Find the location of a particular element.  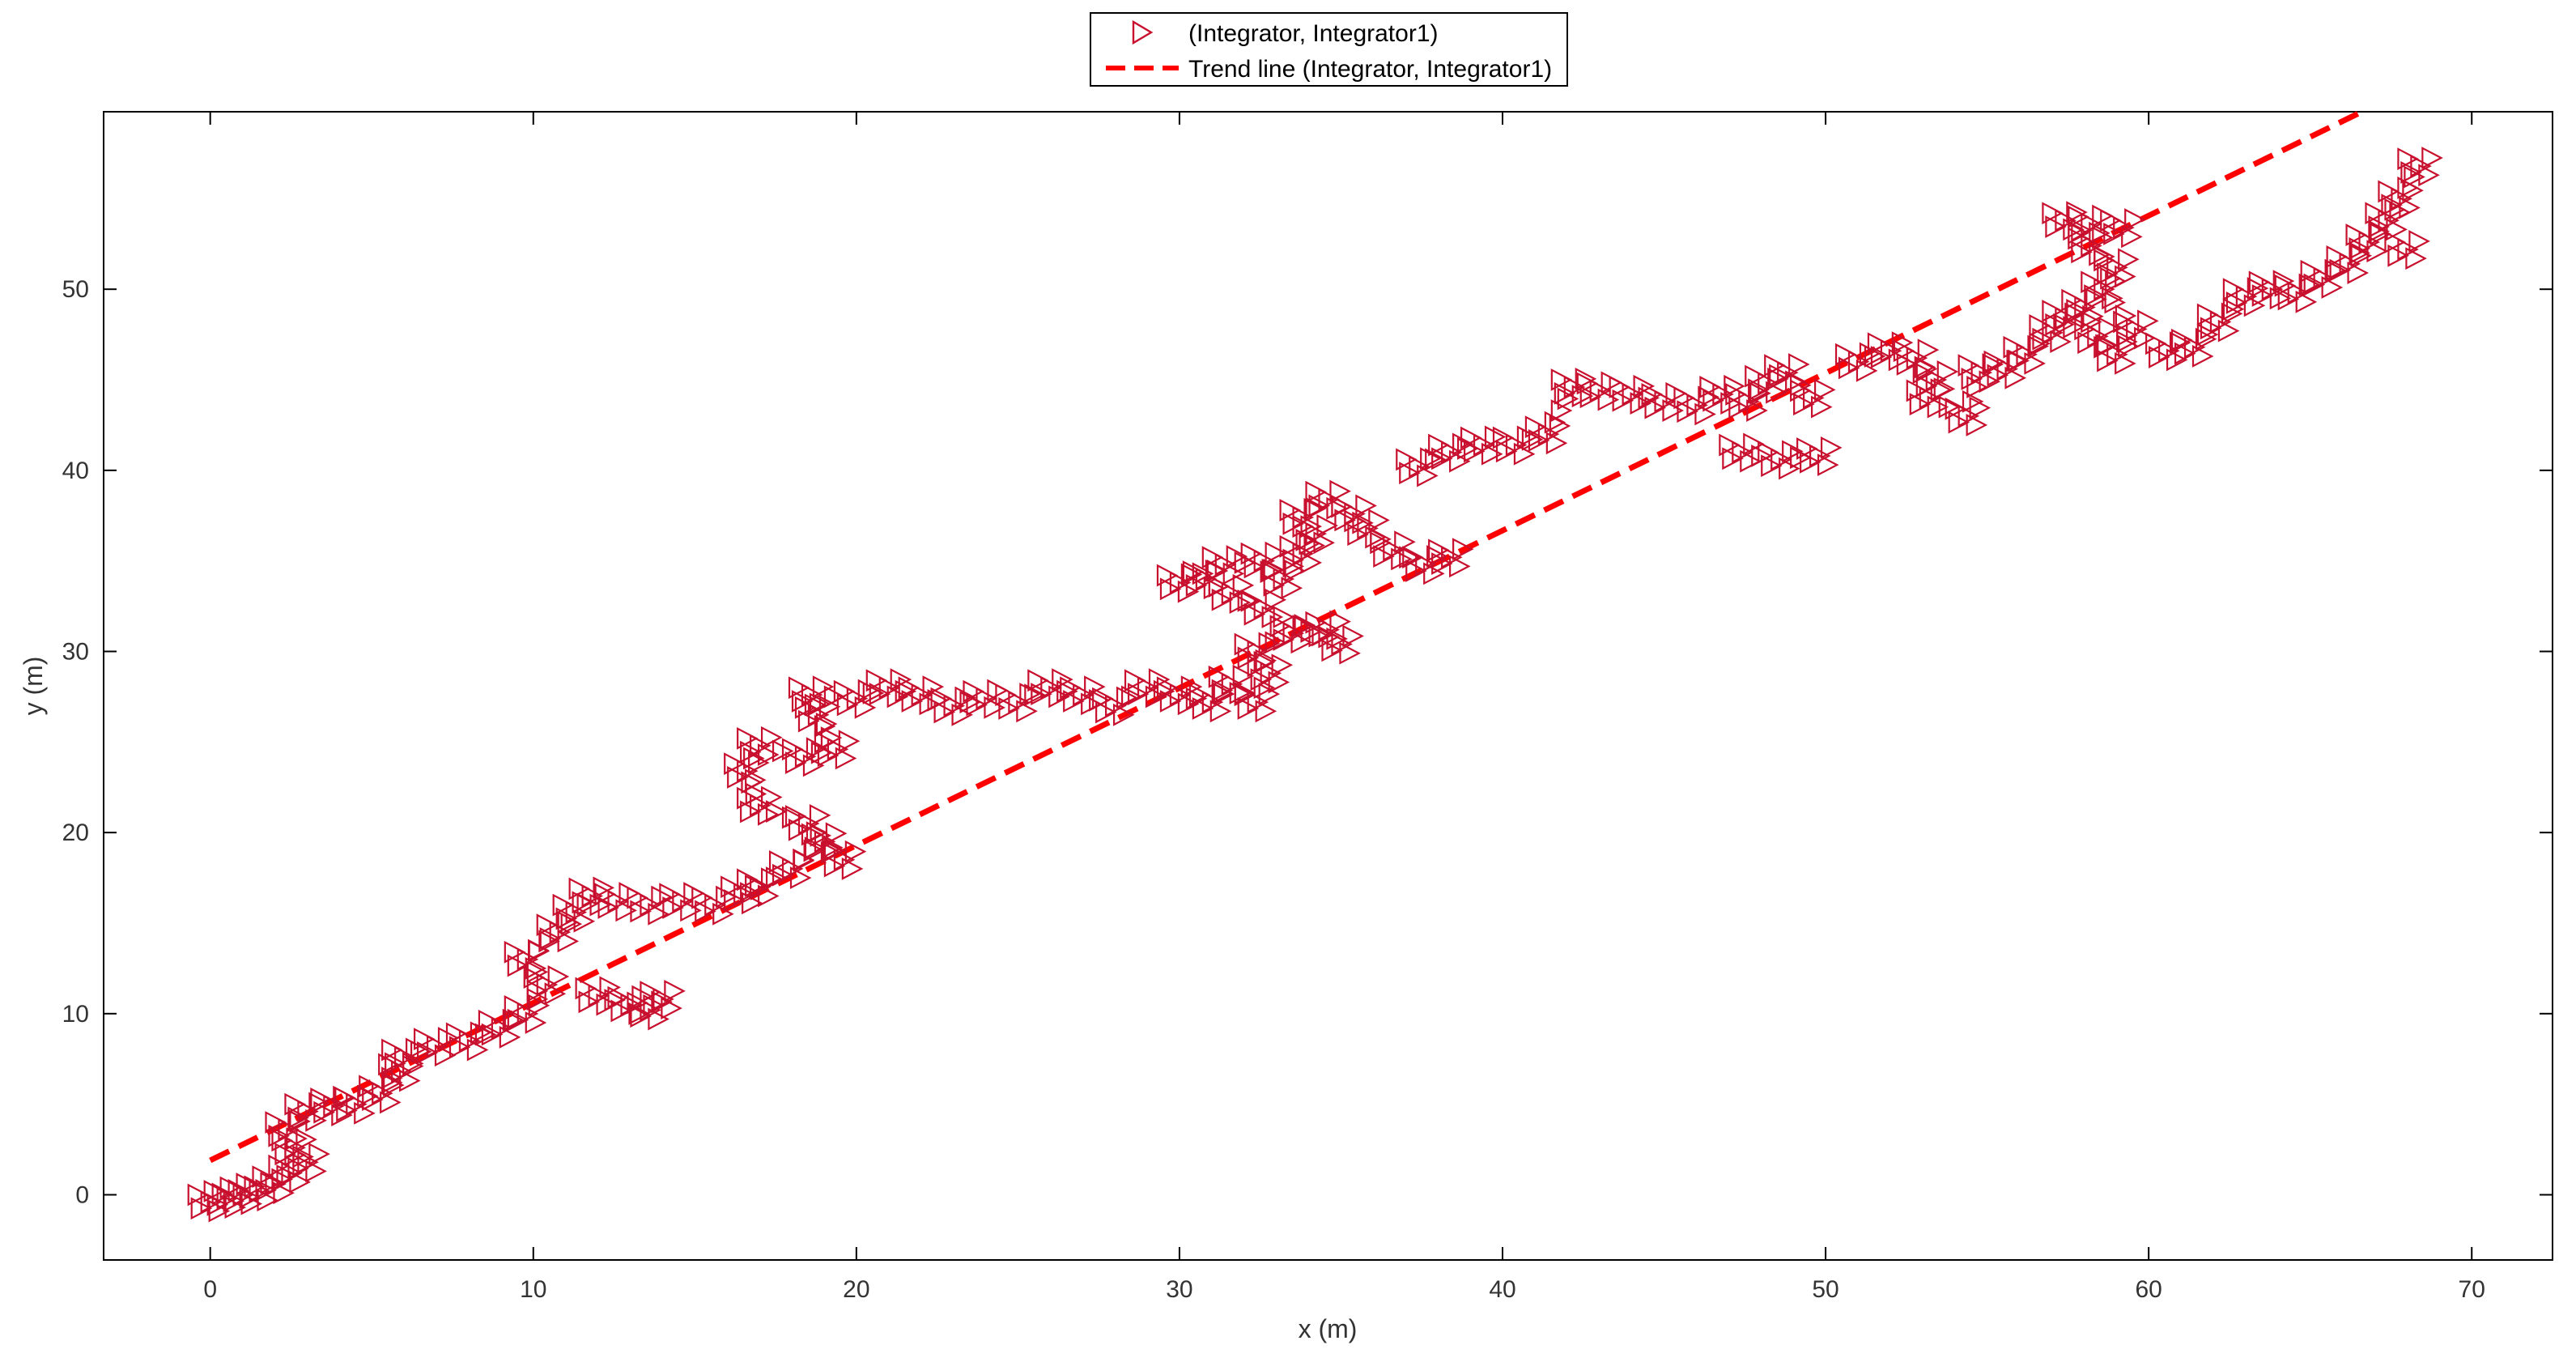

legend-label-trend: Trend line (Integrator, Integrator1) is located at coordinates (1370, 70).